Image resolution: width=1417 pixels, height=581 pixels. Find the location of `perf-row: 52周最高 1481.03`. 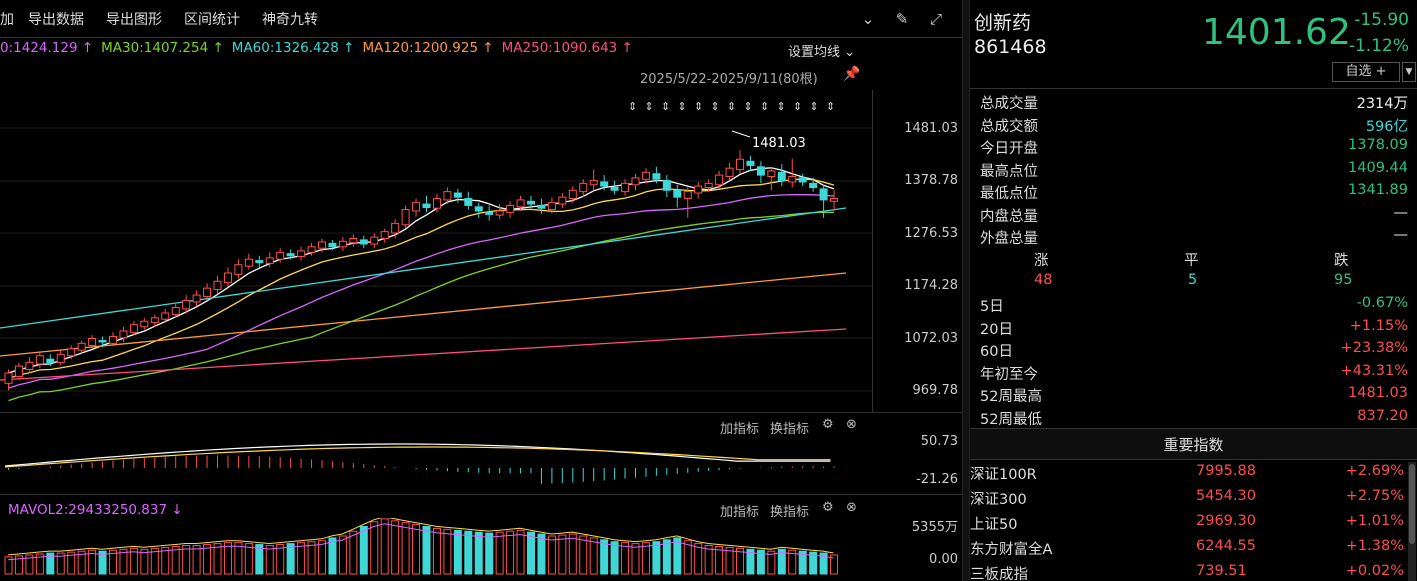

perf-row: 52周最高 1481.03 is located at coordinates (1194, 396).